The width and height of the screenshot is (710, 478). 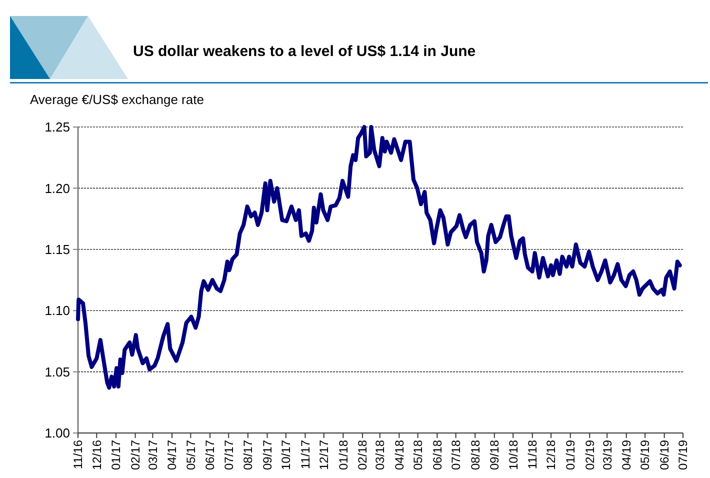 What do you see at coordinates (78, 455) in the screenshot?
I see `x-tick-label: 11/16` at bounding box center [78, 455].